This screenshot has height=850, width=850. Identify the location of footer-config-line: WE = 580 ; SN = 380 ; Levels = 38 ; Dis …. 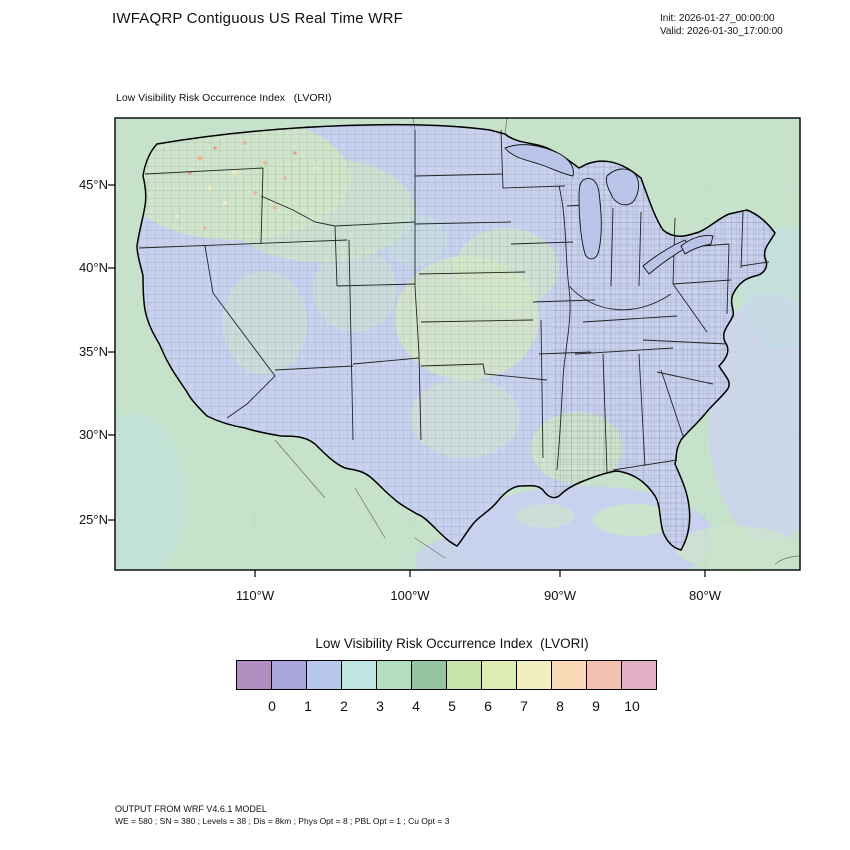
(282, 821).